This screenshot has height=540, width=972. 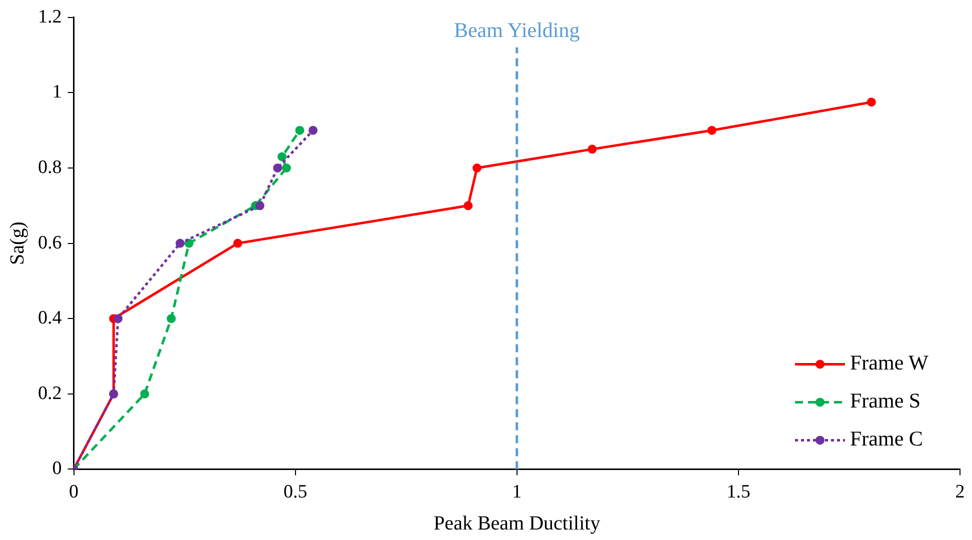 I want to click on x-tick-label: 0, so click(x=73, y=492).